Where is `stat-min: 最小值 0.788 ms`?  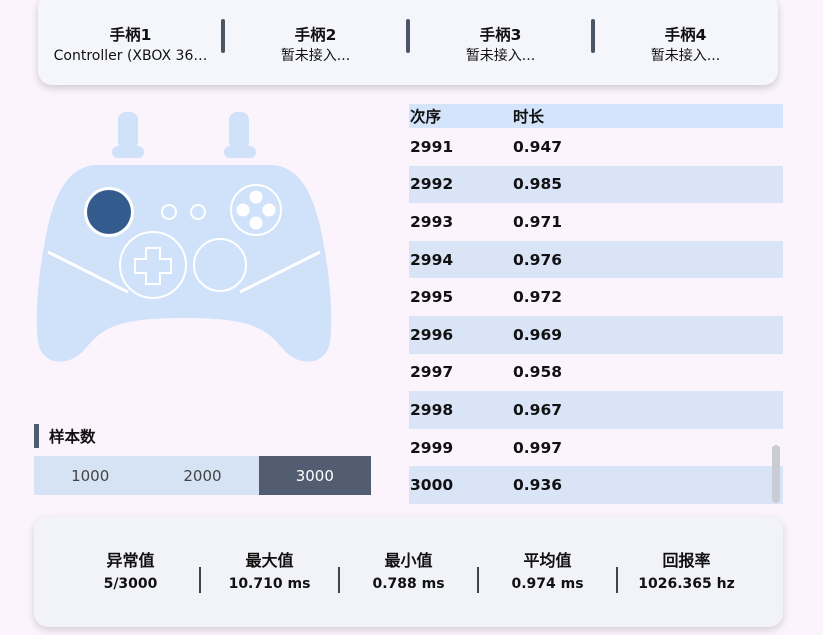 stat-min: 最小值 0.788 ms is located at coordinates (409, 572).